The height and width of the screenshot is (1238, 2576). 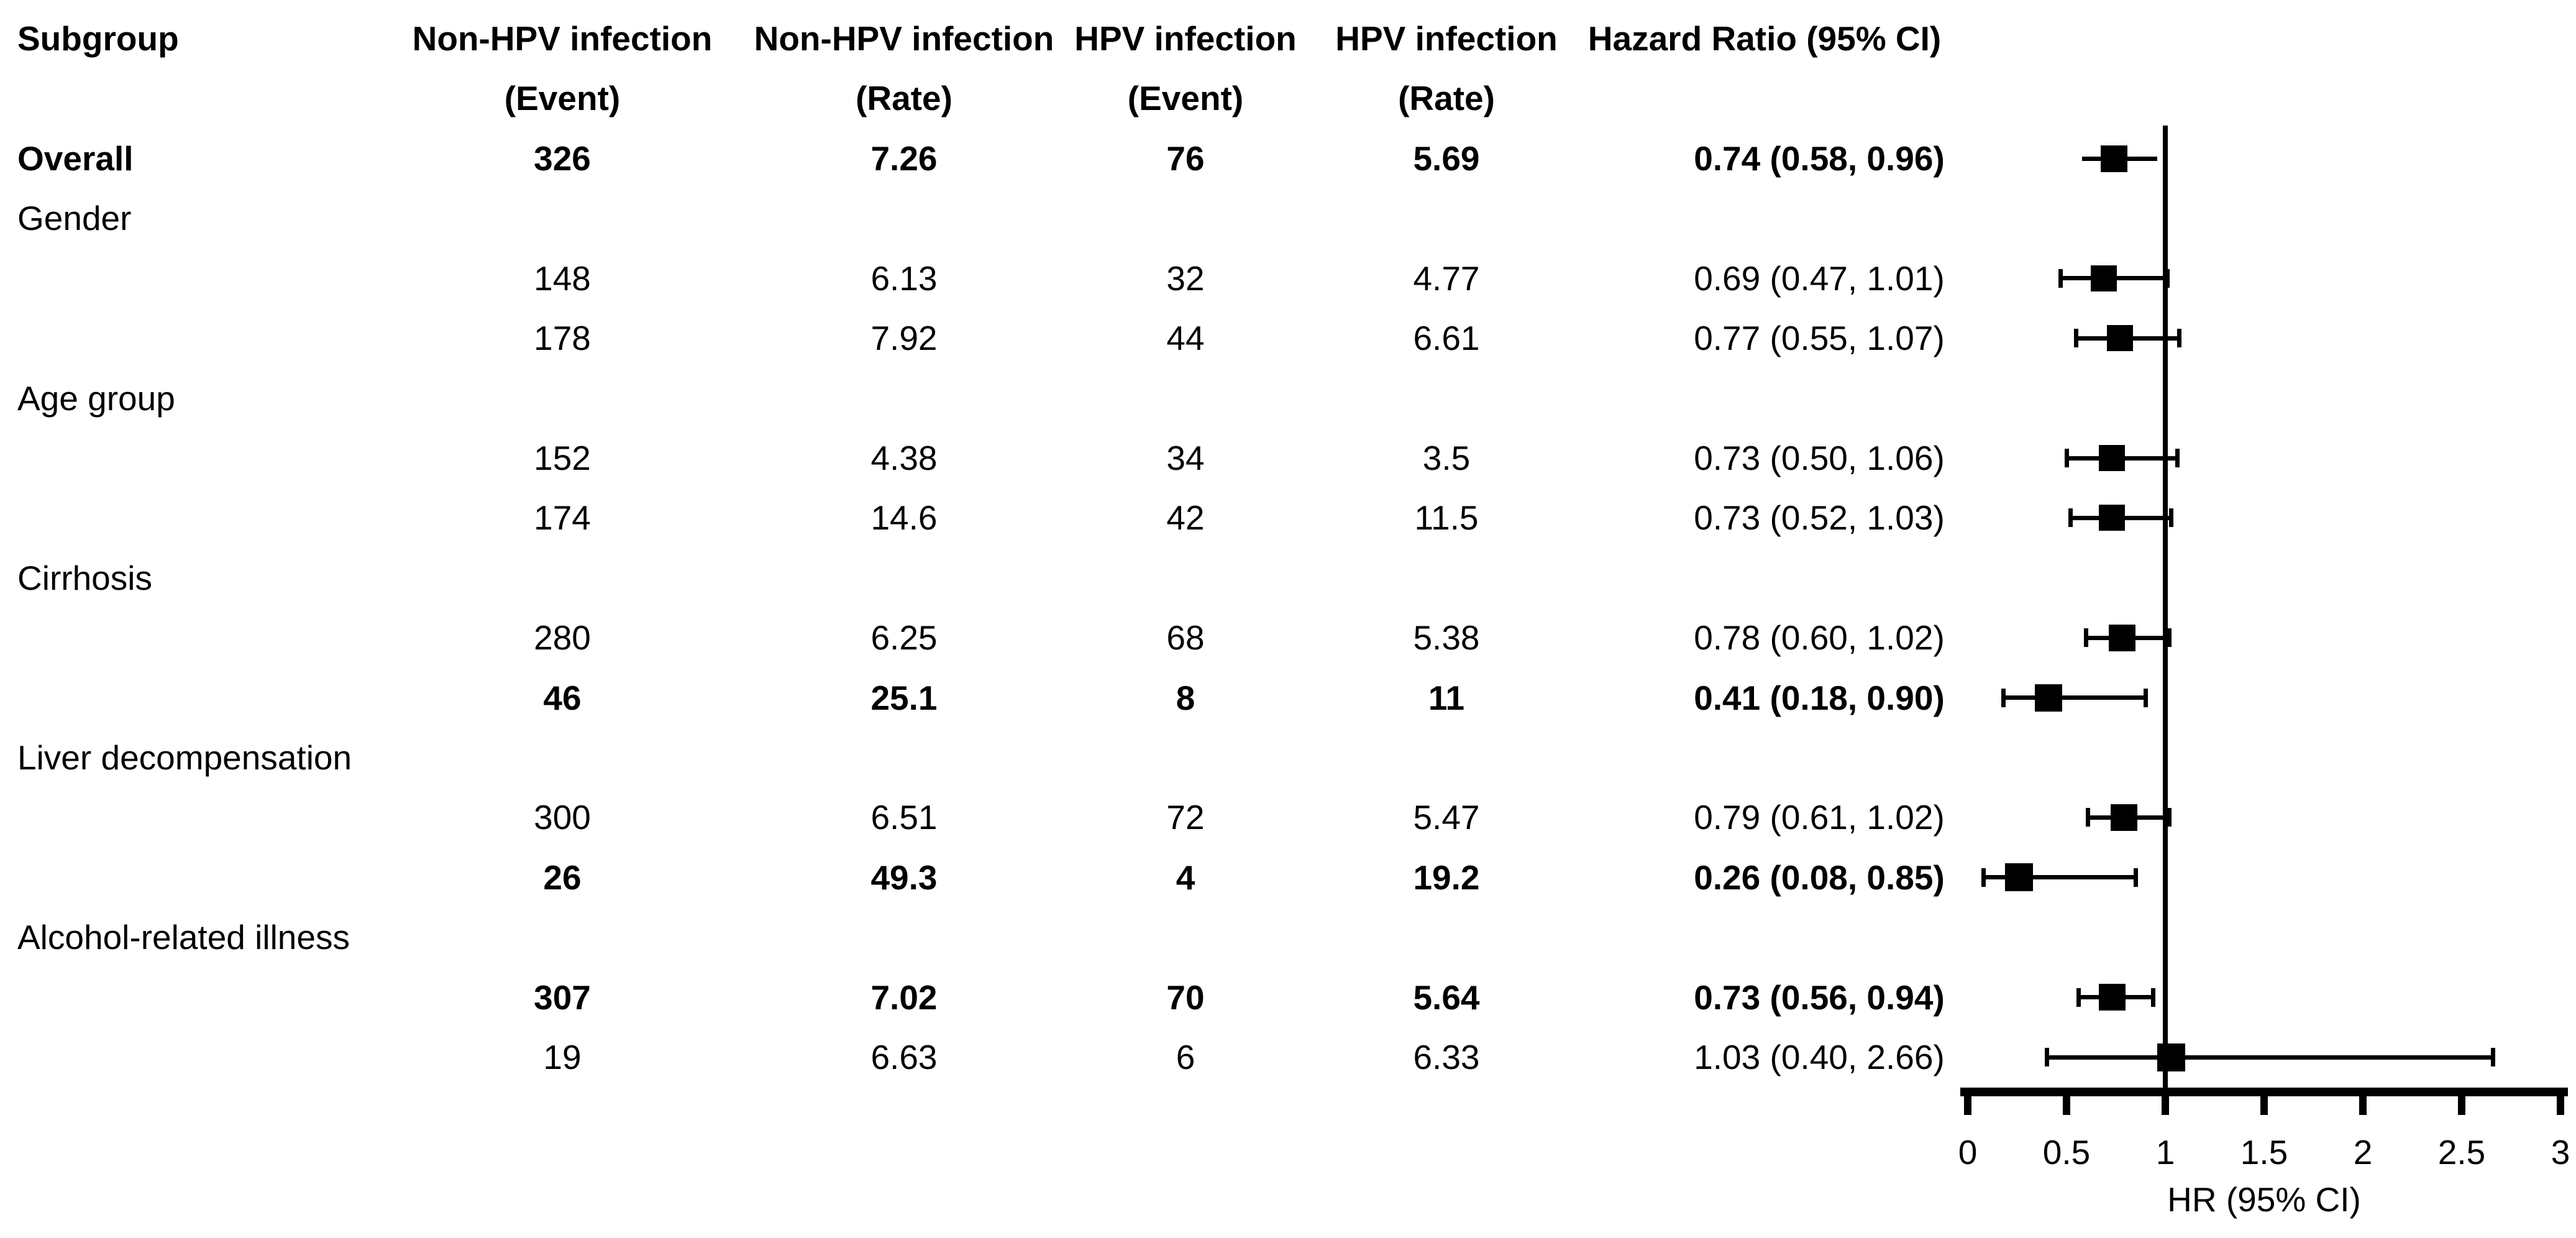 I want to click on cell-hpv-rate: 5.38, so click(x=1446, y=638).